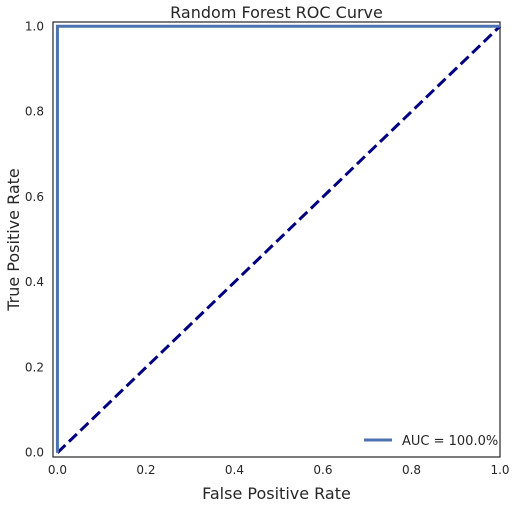 The height and width of the screenshot is (507, 514). Describe the element at coordinates (322, 470) in the screenshot. I see `x-tick-label: 0.6` at that location.